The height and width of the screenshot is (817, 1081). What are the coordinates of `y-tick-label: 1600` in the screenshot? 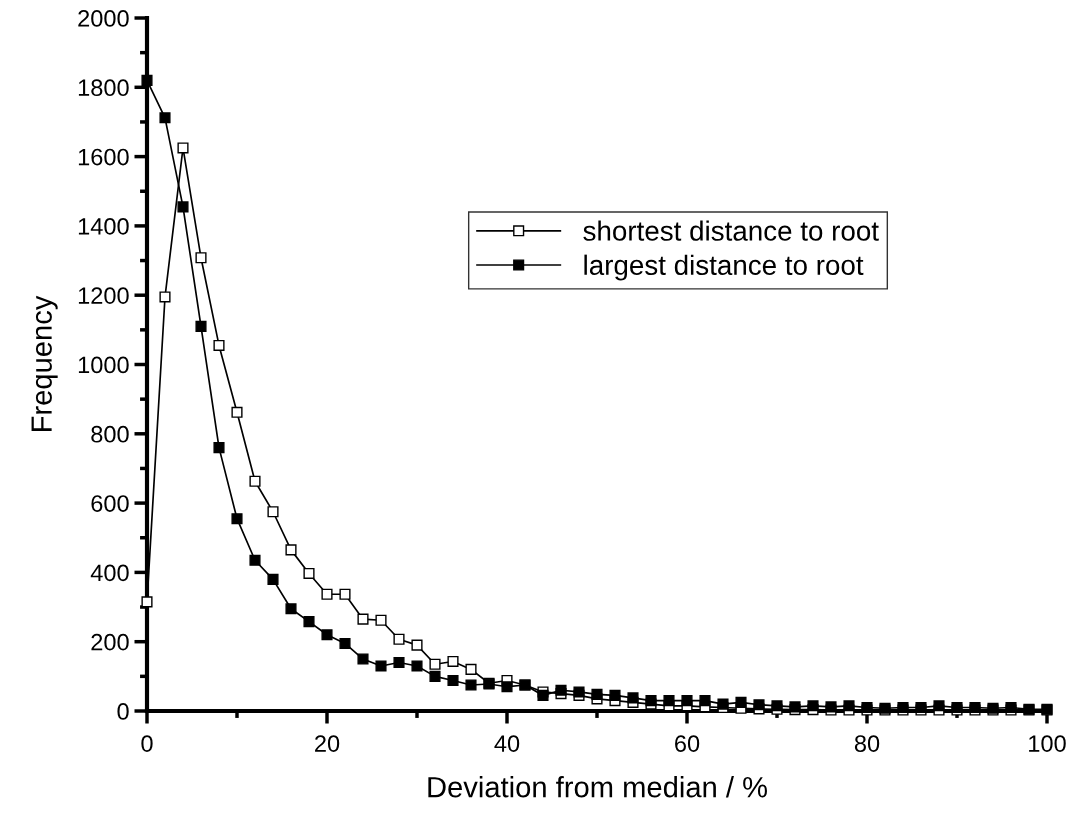 It's located at (103, 157).